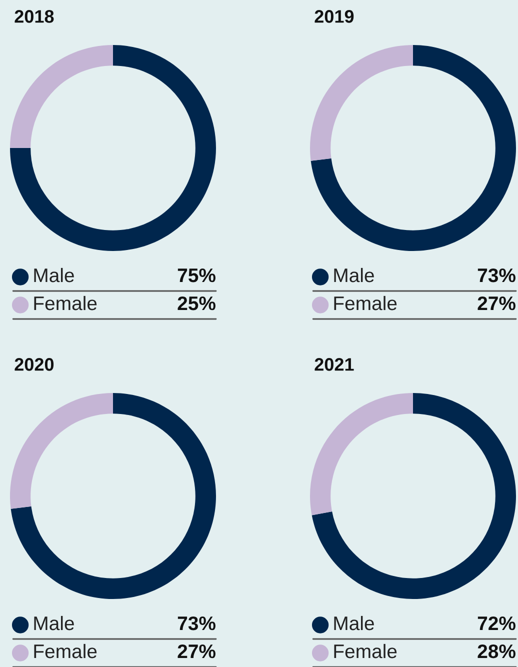 The width and height of the screenshot is (518, 667). What do you see at coordinates (197, 275) in the screenshot?
I see `data-label: 75%` at bounding box center [197, 275].